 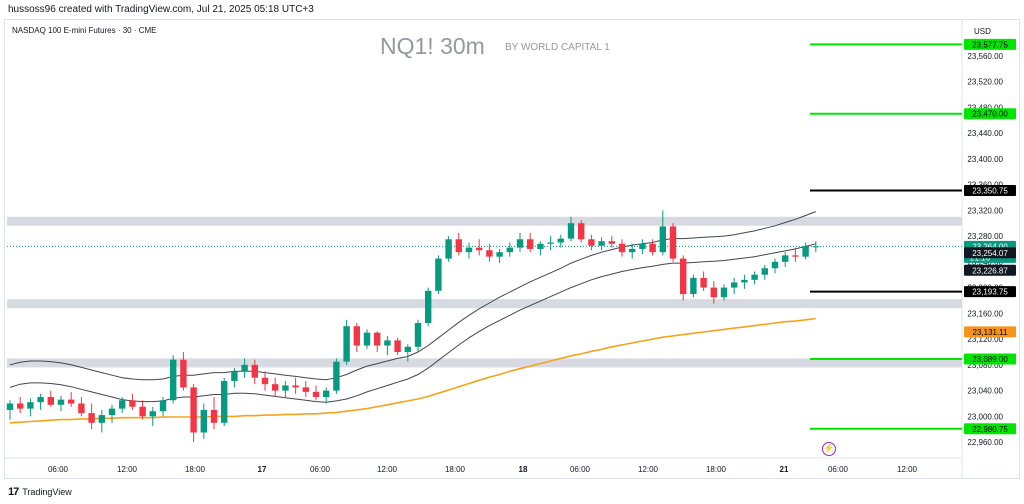 What do you see at coordinates (985, 82) in the screenshot?
I see `price-tick-label: 23,520.00` at bounding box center [985, 82].